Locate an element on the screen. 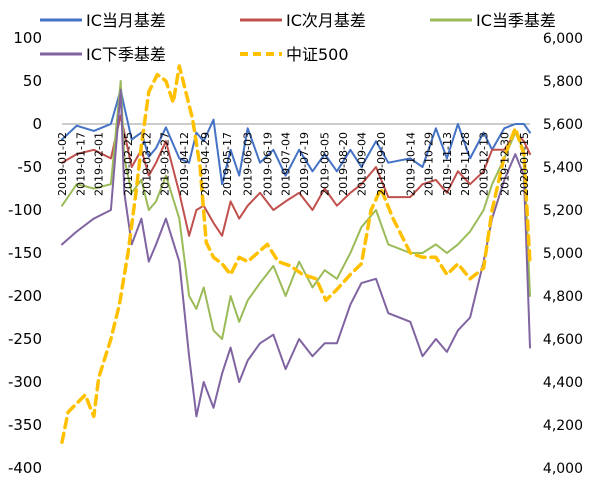  y-tick-label-left: -350 is located at coordinates (25, 425).